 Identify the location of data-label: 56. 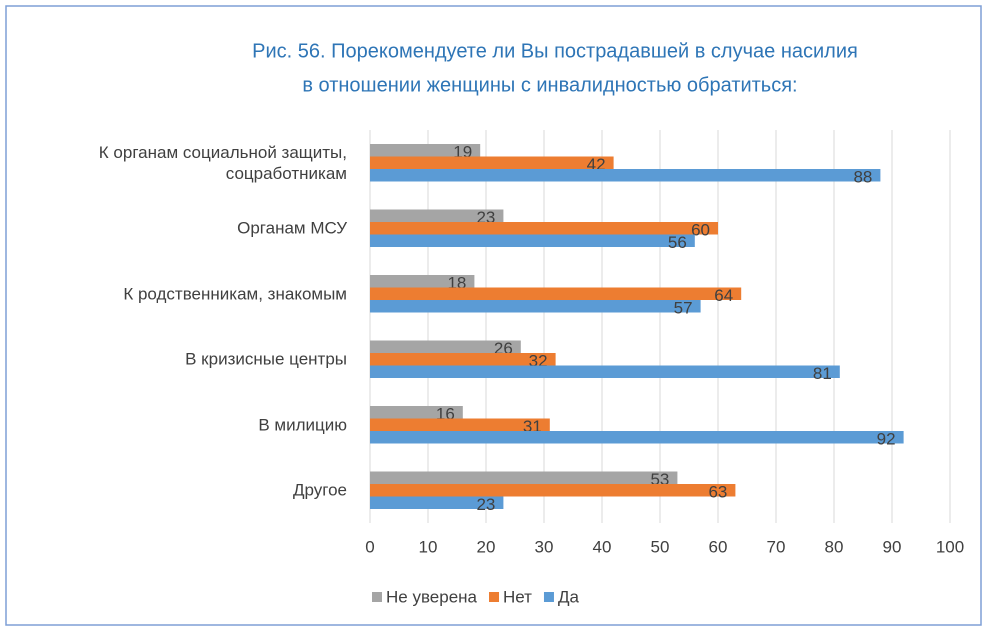
(677, 242).